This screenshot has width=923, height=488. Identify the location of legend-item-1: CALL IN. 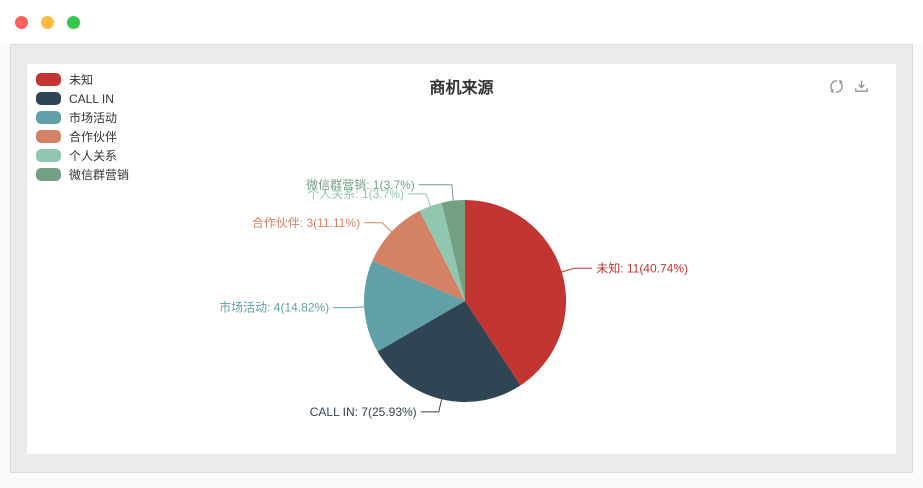
(82, 98).